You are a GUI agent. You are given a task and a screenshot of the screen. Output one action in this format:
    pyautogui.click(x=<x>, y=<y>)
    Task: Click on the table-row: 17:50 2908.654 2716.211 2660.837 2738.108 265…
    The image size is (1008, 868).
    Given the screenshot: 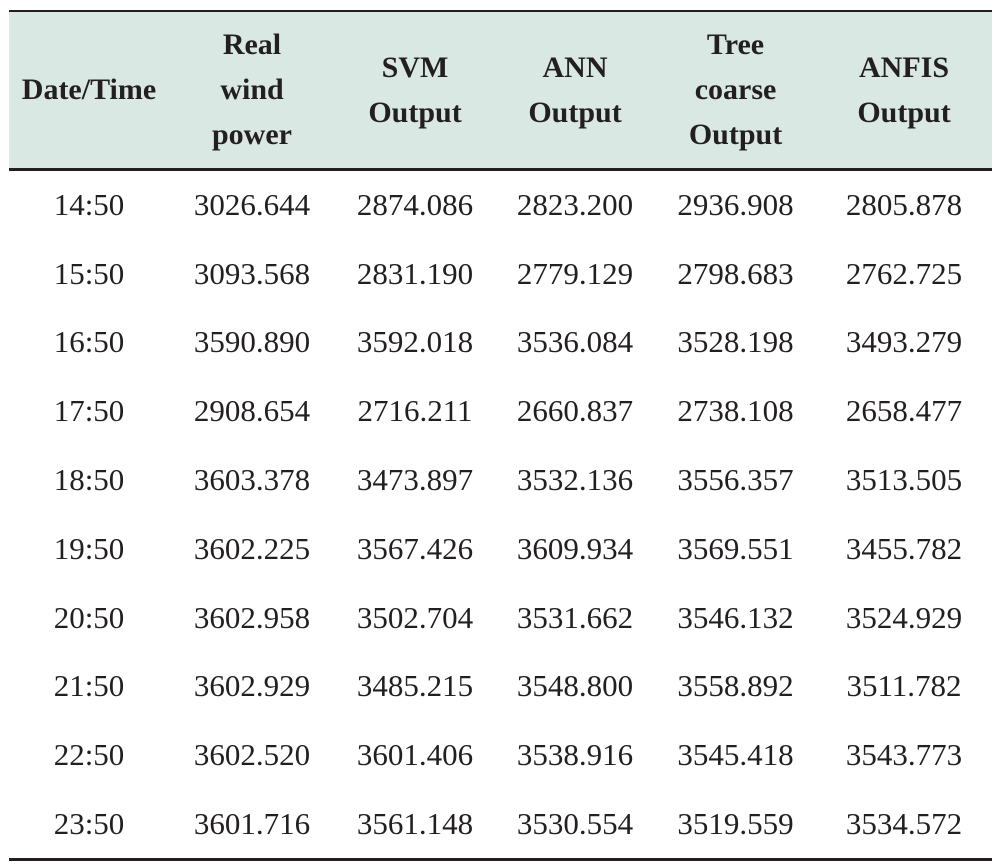 What is the action you would take?
    pyautogui.click(x=500, y=411)
    